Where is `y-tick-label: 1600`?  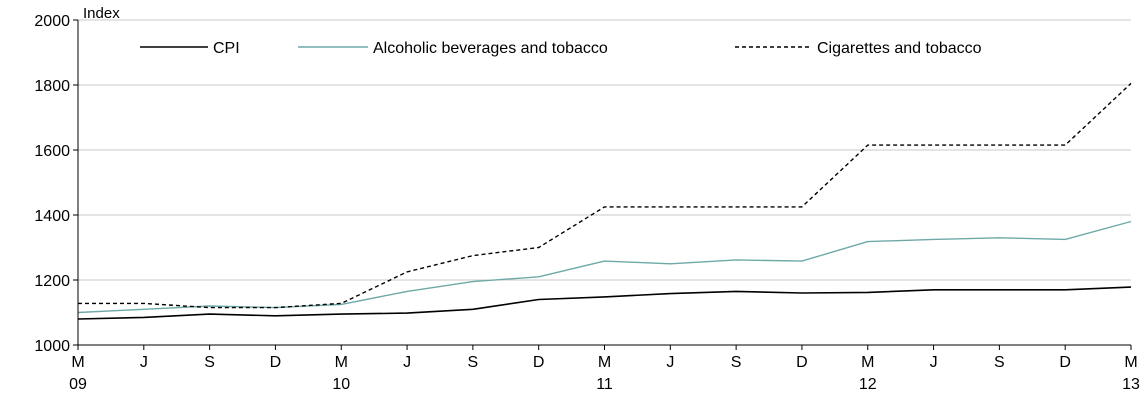 y-tick-label: 1600 is located at coordinates (52, 151).